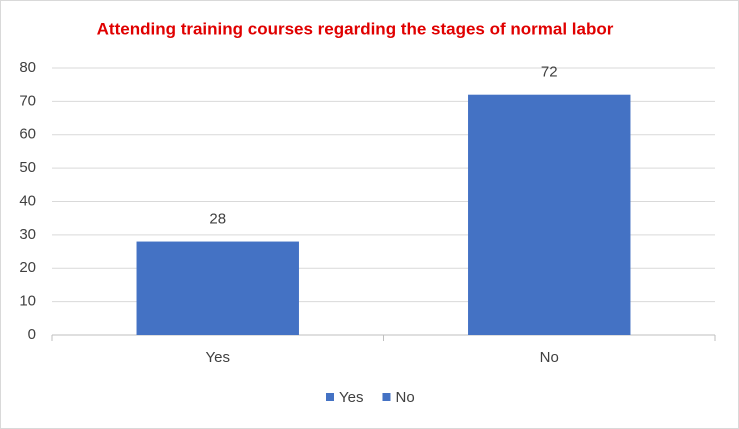  I want to click on y-tick-label: 50, so click(27, 167).